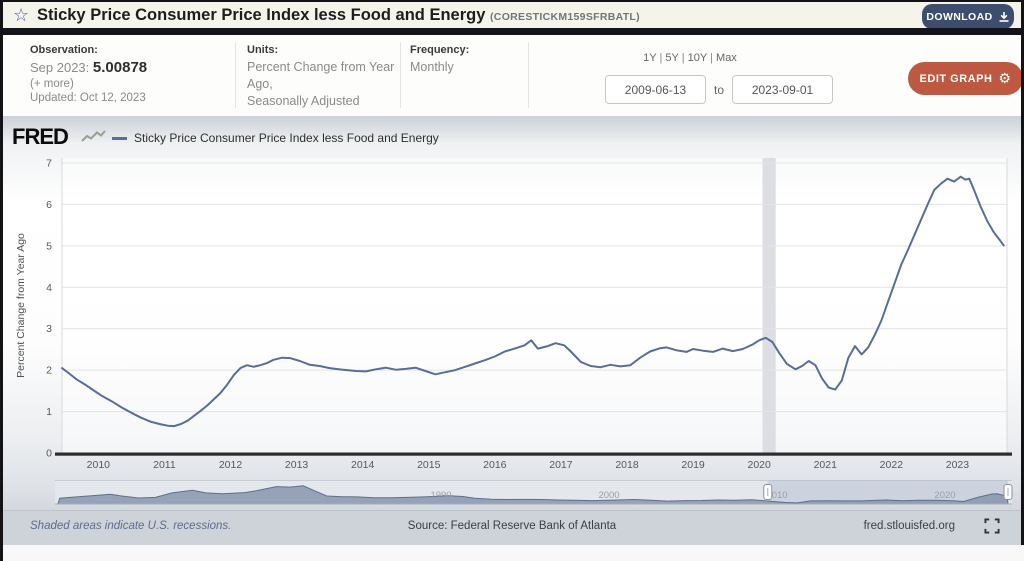  What do you see at coordinates (944, 495) in the screenshot?
I see `slider-year-label: 2020` at bounding box center [944, 495].